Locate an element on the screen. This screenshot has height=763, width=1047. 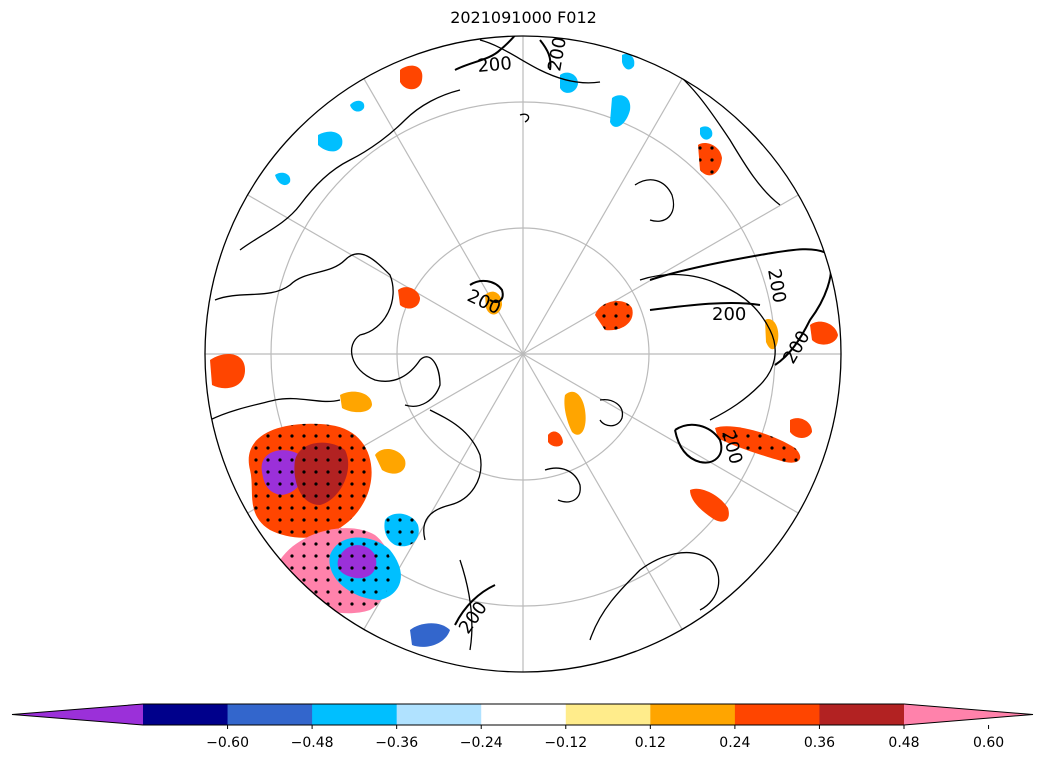
colorbar-tick-label: −0.12 is located at coordinates (566, 743).